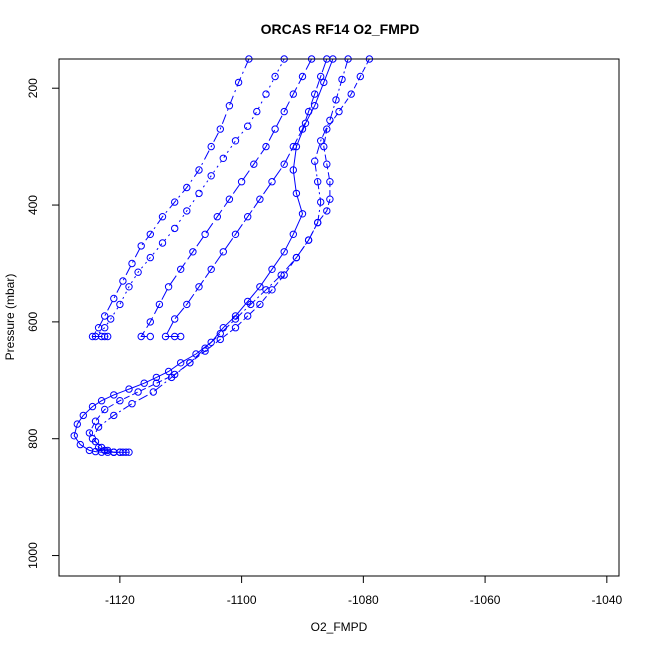  I want to click on y-tick-label: 600, so click(33, 322).